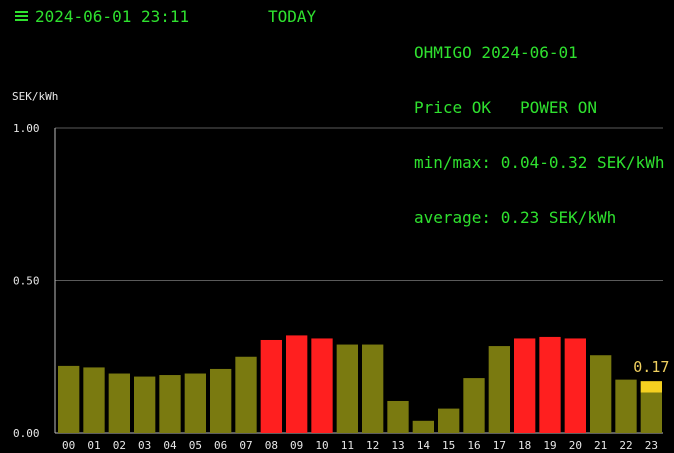 This screenshot has width=674, height=453. I want to click on device-line: OHMIGO 2024-06-01, so click(496, 52).